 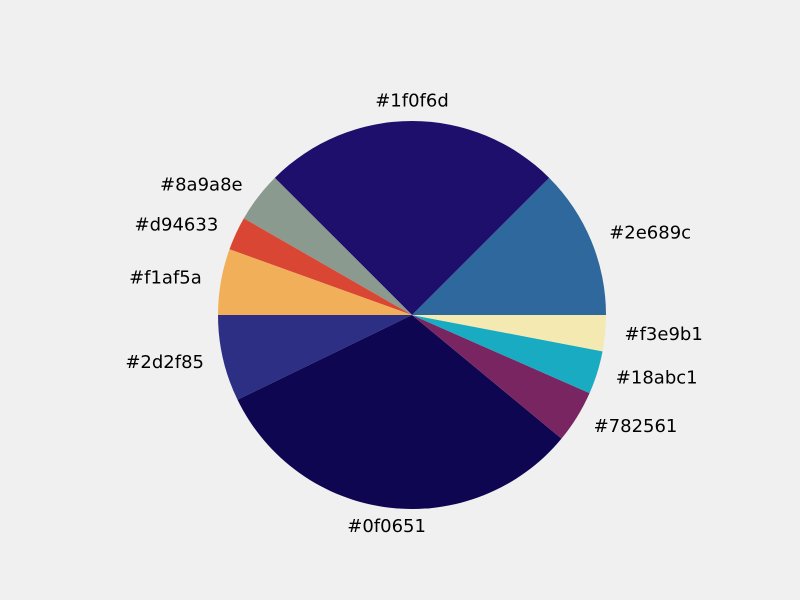 What do you see at coordinates (650, 232) in the screenshot?
I see `slice-label: #2e689c` at bounding box center [650, 232].